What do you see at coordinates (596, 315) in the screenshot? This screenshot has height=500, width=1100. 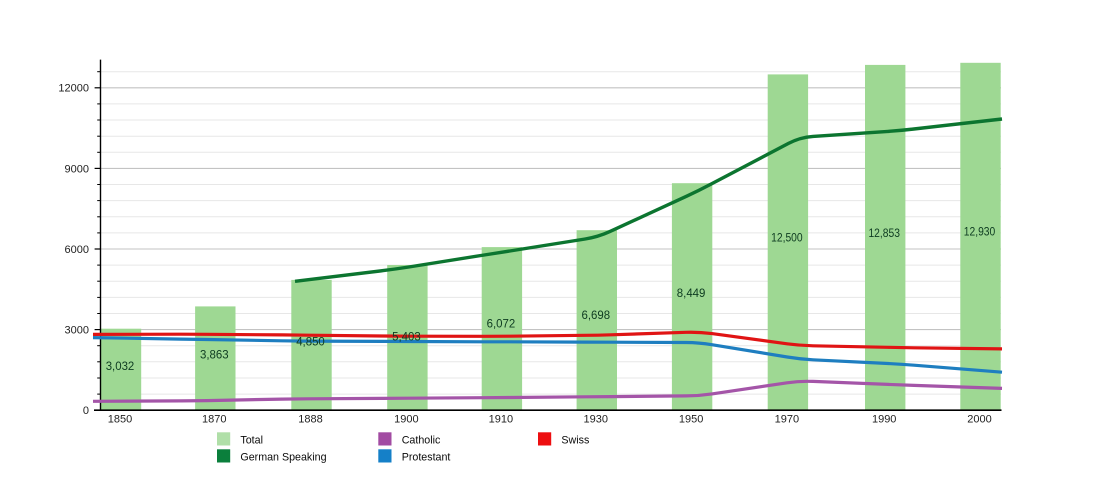 I see `svg-text: 6,698` at bounding box center [596, 315].